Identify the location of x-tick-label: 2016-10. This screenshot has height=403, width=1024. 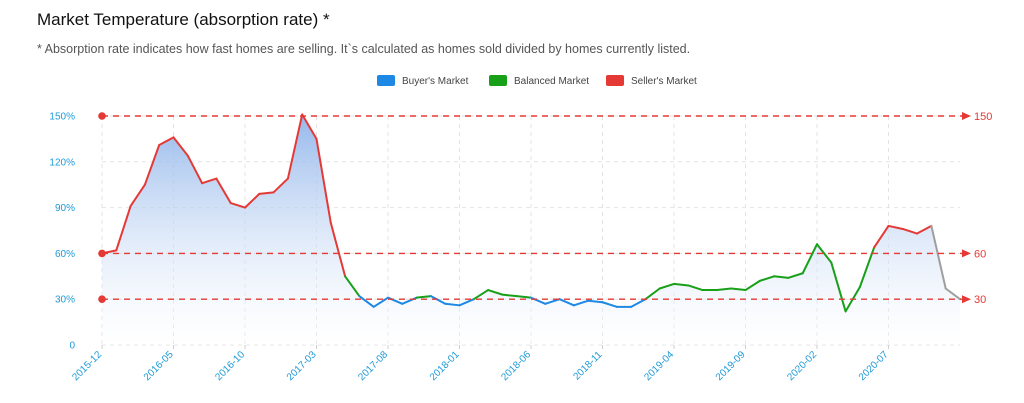
(230, 366).